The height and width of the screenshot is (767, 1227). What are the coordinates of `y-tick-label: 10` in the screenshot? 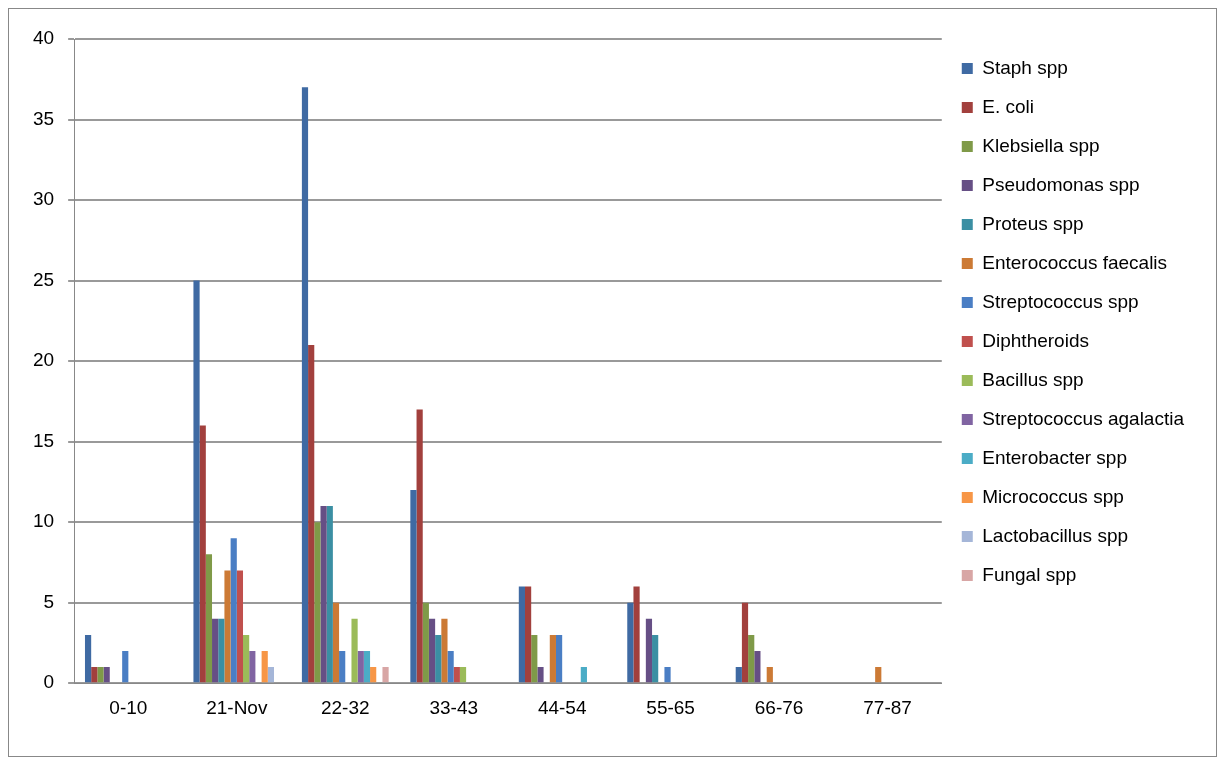 It's located at (43, 521).